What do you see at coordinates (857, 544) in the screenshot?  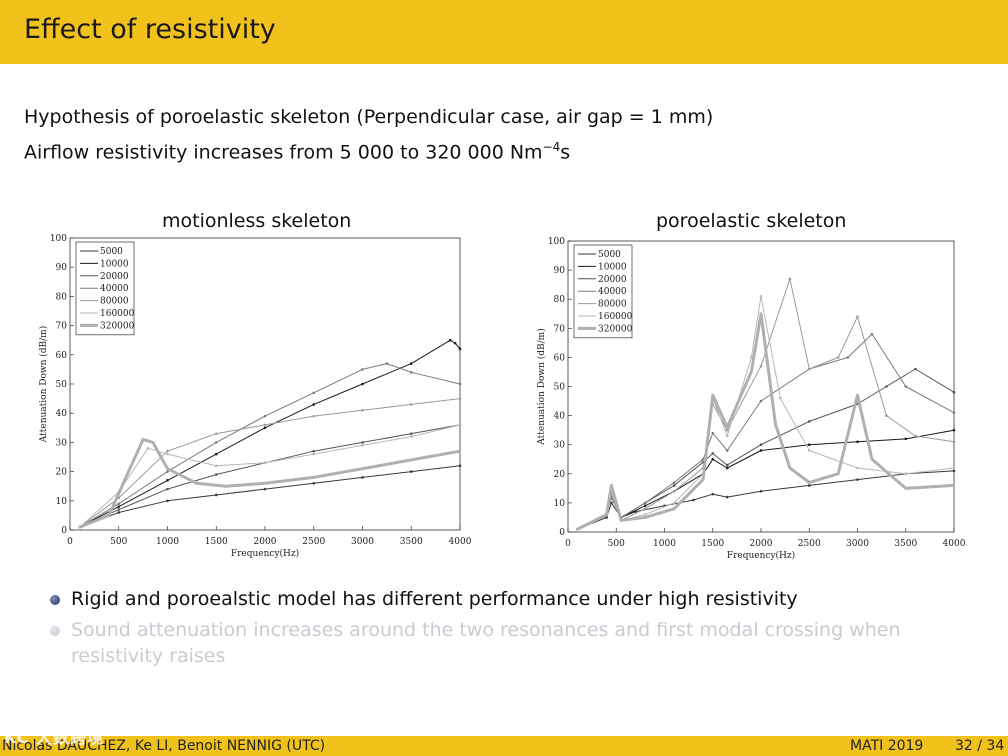 I see `x-tick-label: 3000` at bounding box center [857, 544].